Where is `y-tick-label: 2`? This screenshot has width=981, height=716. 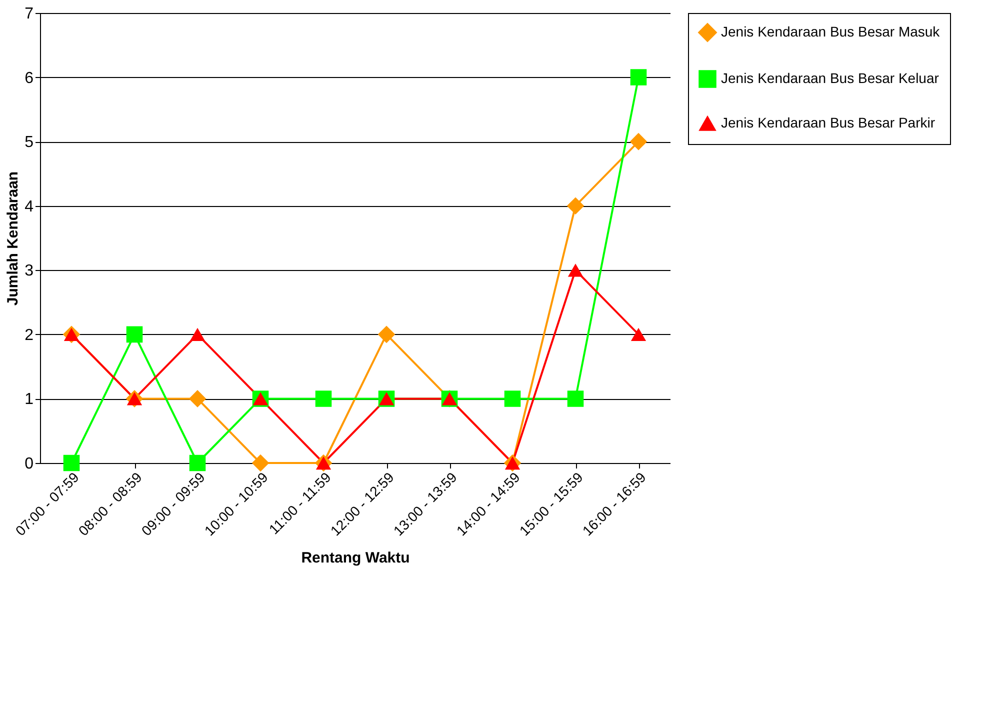 y-tick-label: 2 is located at coordinates (29, 335).